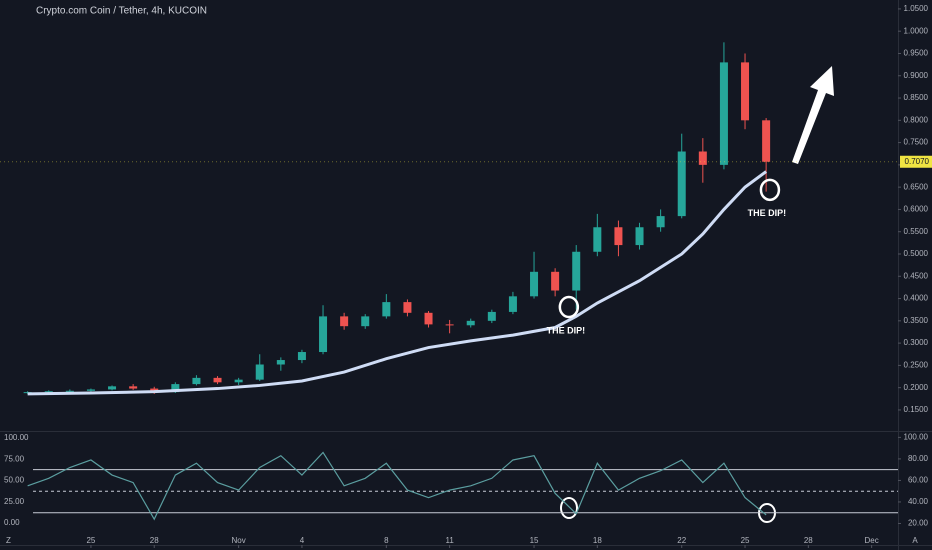 The height and width of the screenshot is (550, 932). I want to click on y-tick-label: 0.00, so click(12, 522).